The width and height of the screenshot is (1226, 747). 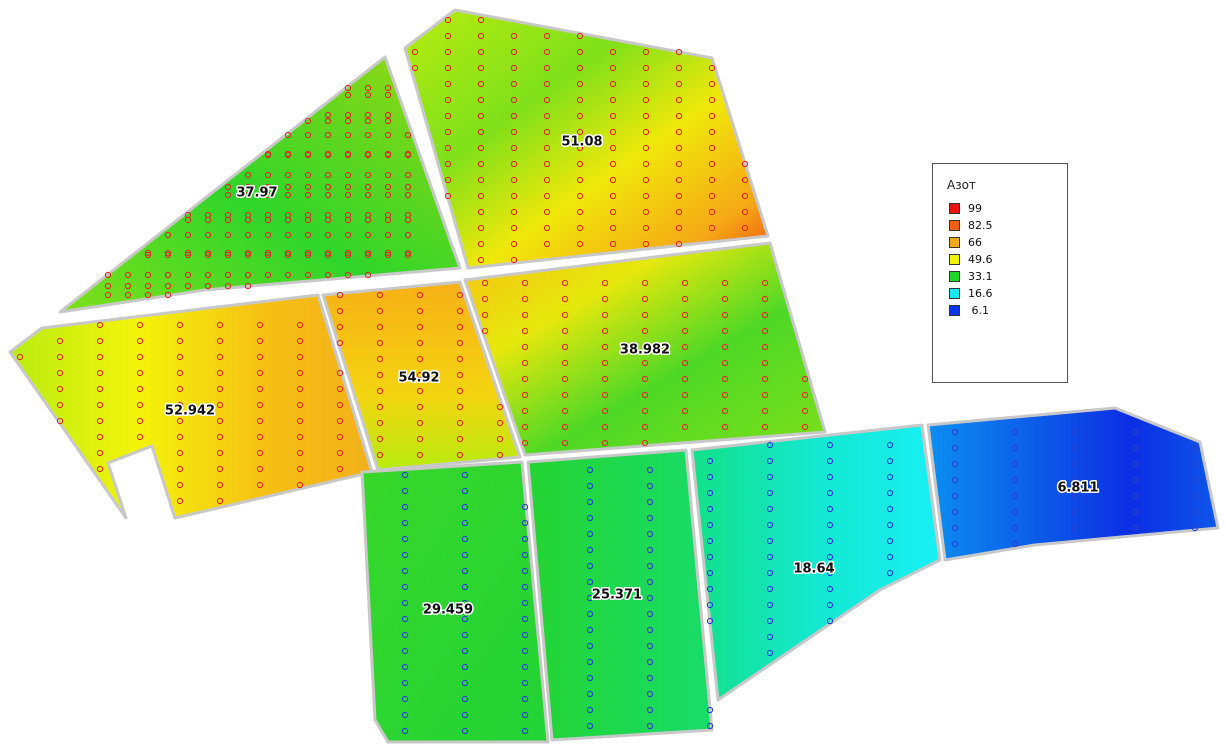 What do you see at coordinates (620, 595) in the screenshot?
I see `field-f7` at bounding box center [620, 595].